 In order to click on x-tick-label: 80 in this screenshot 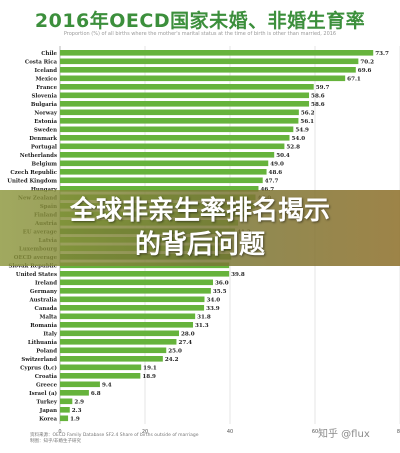, I will do `click(398, 432)`.